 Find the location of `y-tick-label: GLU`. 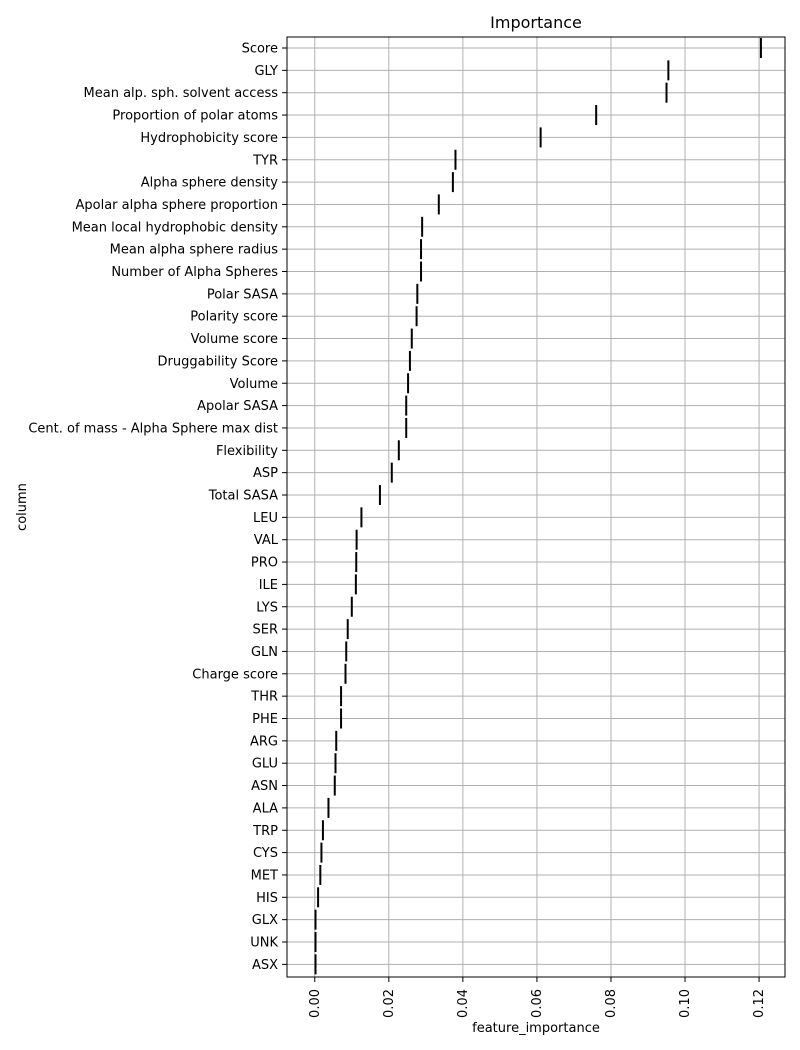

y-tick-label: GLU is located at coordinates (265, 764).